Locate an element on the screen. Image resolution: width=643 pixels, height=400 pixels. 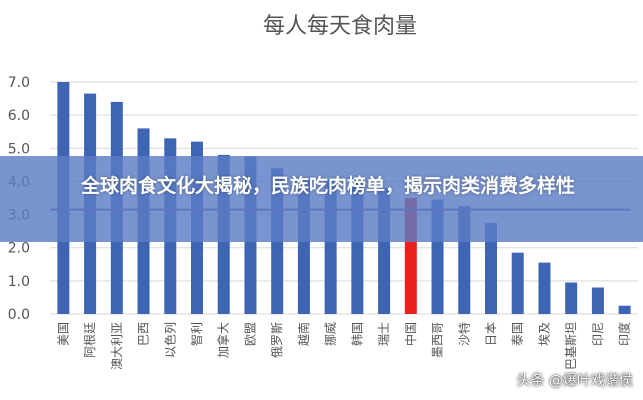
category-label: 埃及 is located at coordinates (544, 334).